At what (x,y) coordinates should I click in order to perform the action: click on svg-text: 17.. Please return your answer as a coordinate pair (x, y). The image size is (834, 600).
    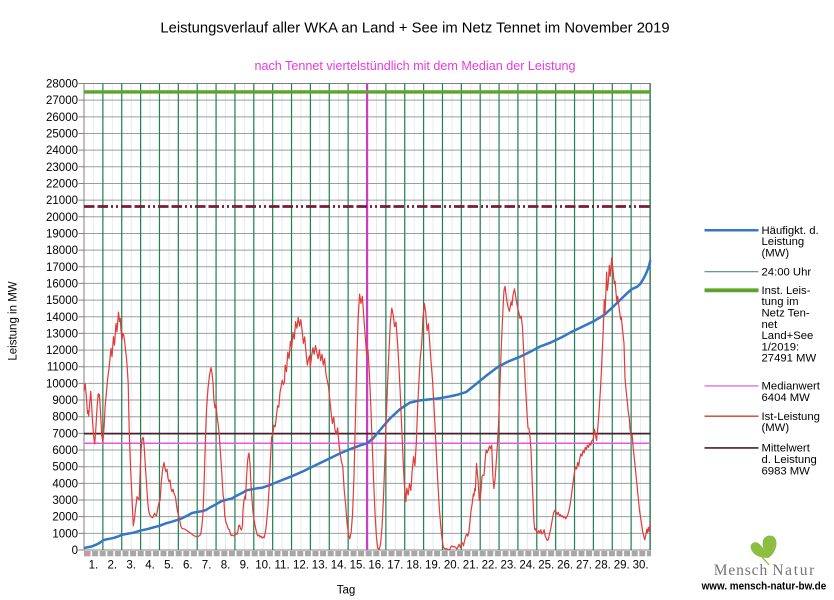
    Looking at the image, I should click on (395, 566).